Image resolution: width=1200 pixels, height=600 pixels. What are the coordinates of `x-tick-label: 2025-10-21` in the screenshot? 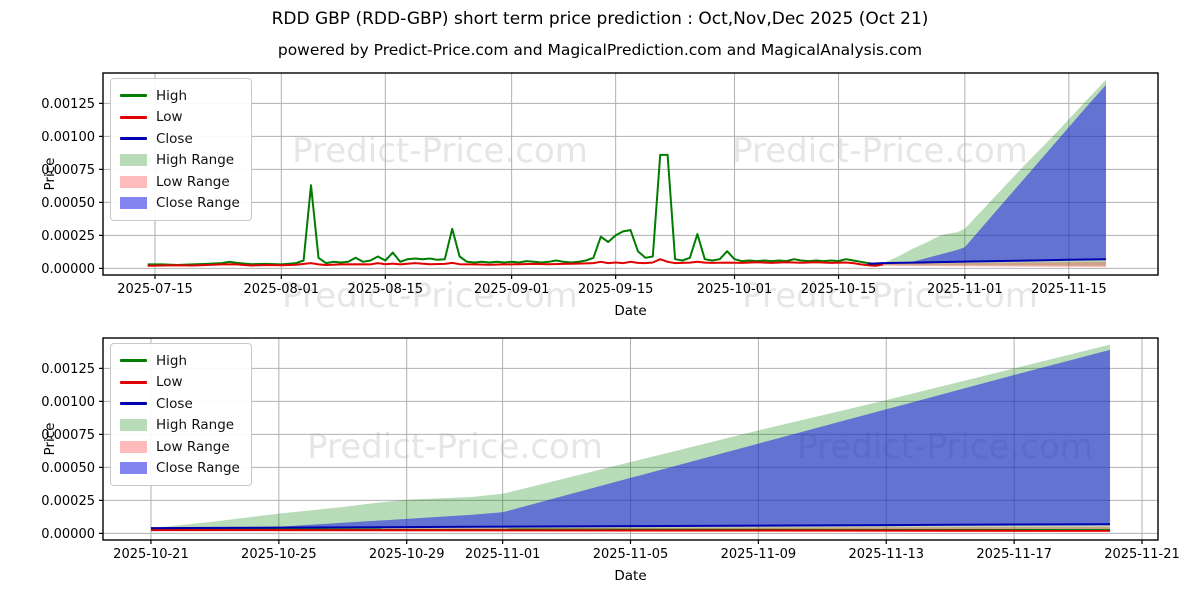 It's located at (151, 554).